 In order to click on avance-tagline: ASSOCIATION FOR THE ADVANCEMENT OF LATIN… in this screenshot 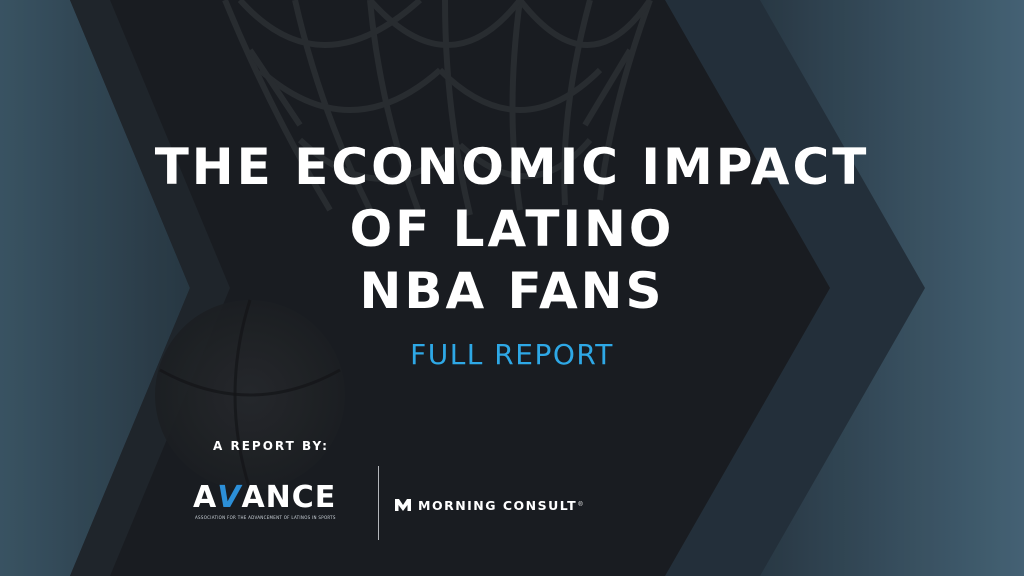, I will do `click(265, 517)`.